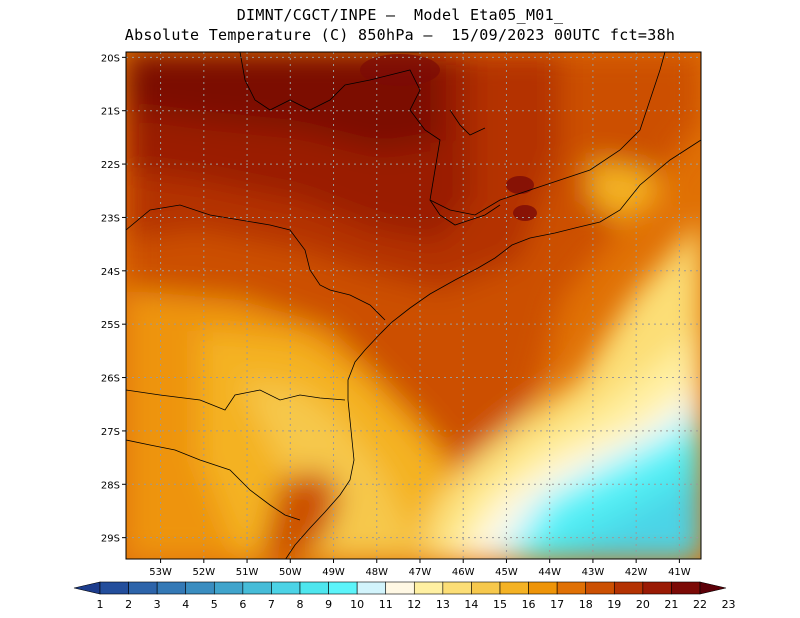 This screenshot has height=618, width=800. What do you see at coordinates (271, 604) in the screenshot?
I see `colorbar-label: 7` at bounding box center [271, 604].